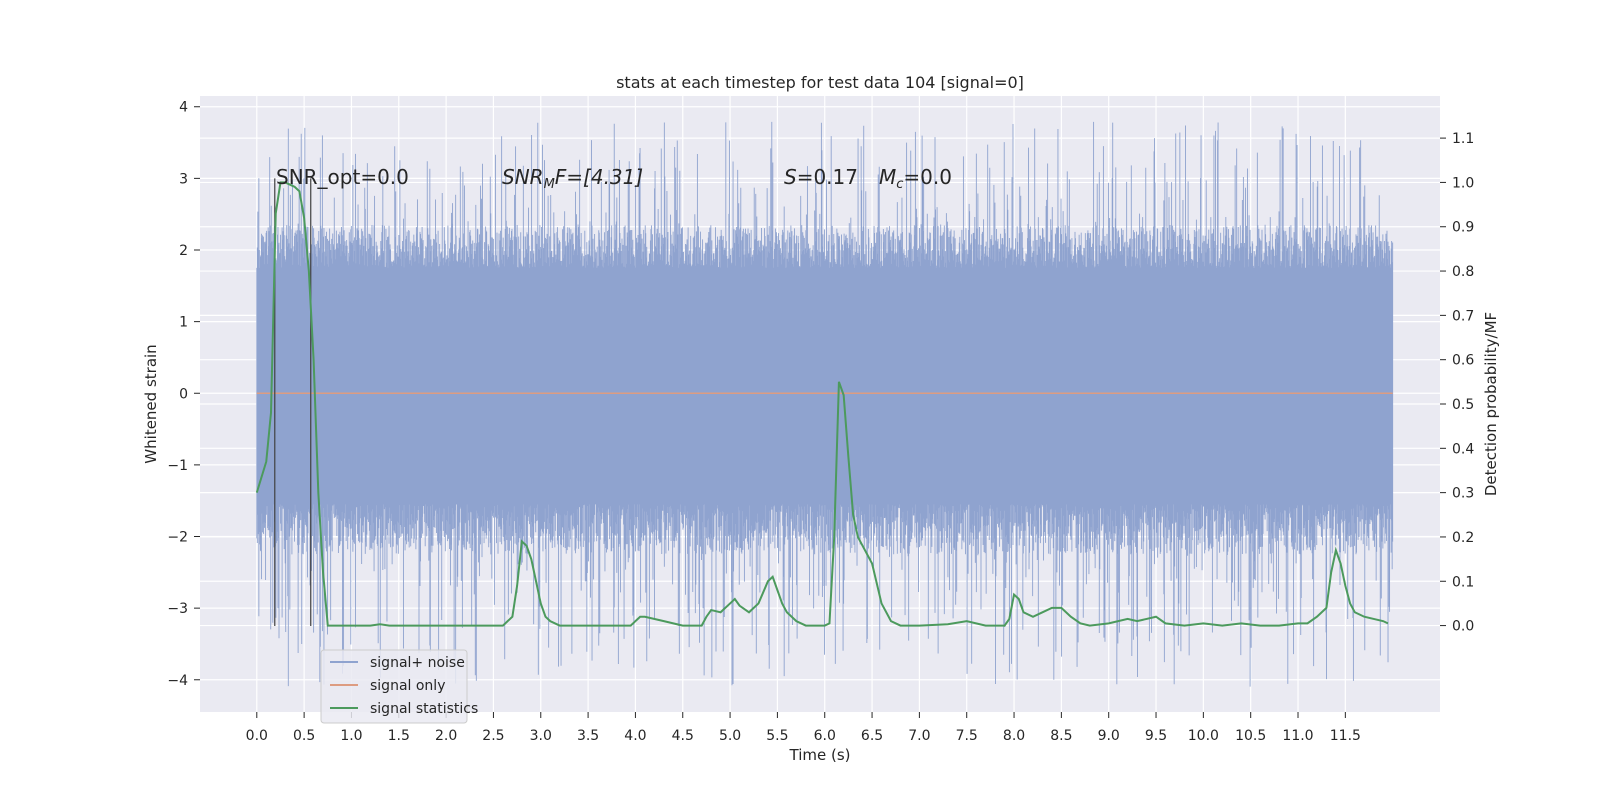 The image size is (1600, 800). Describe the element at coordinates (304, 736) in the screenshot. I see `x-tick-label: 0.5` at that location.